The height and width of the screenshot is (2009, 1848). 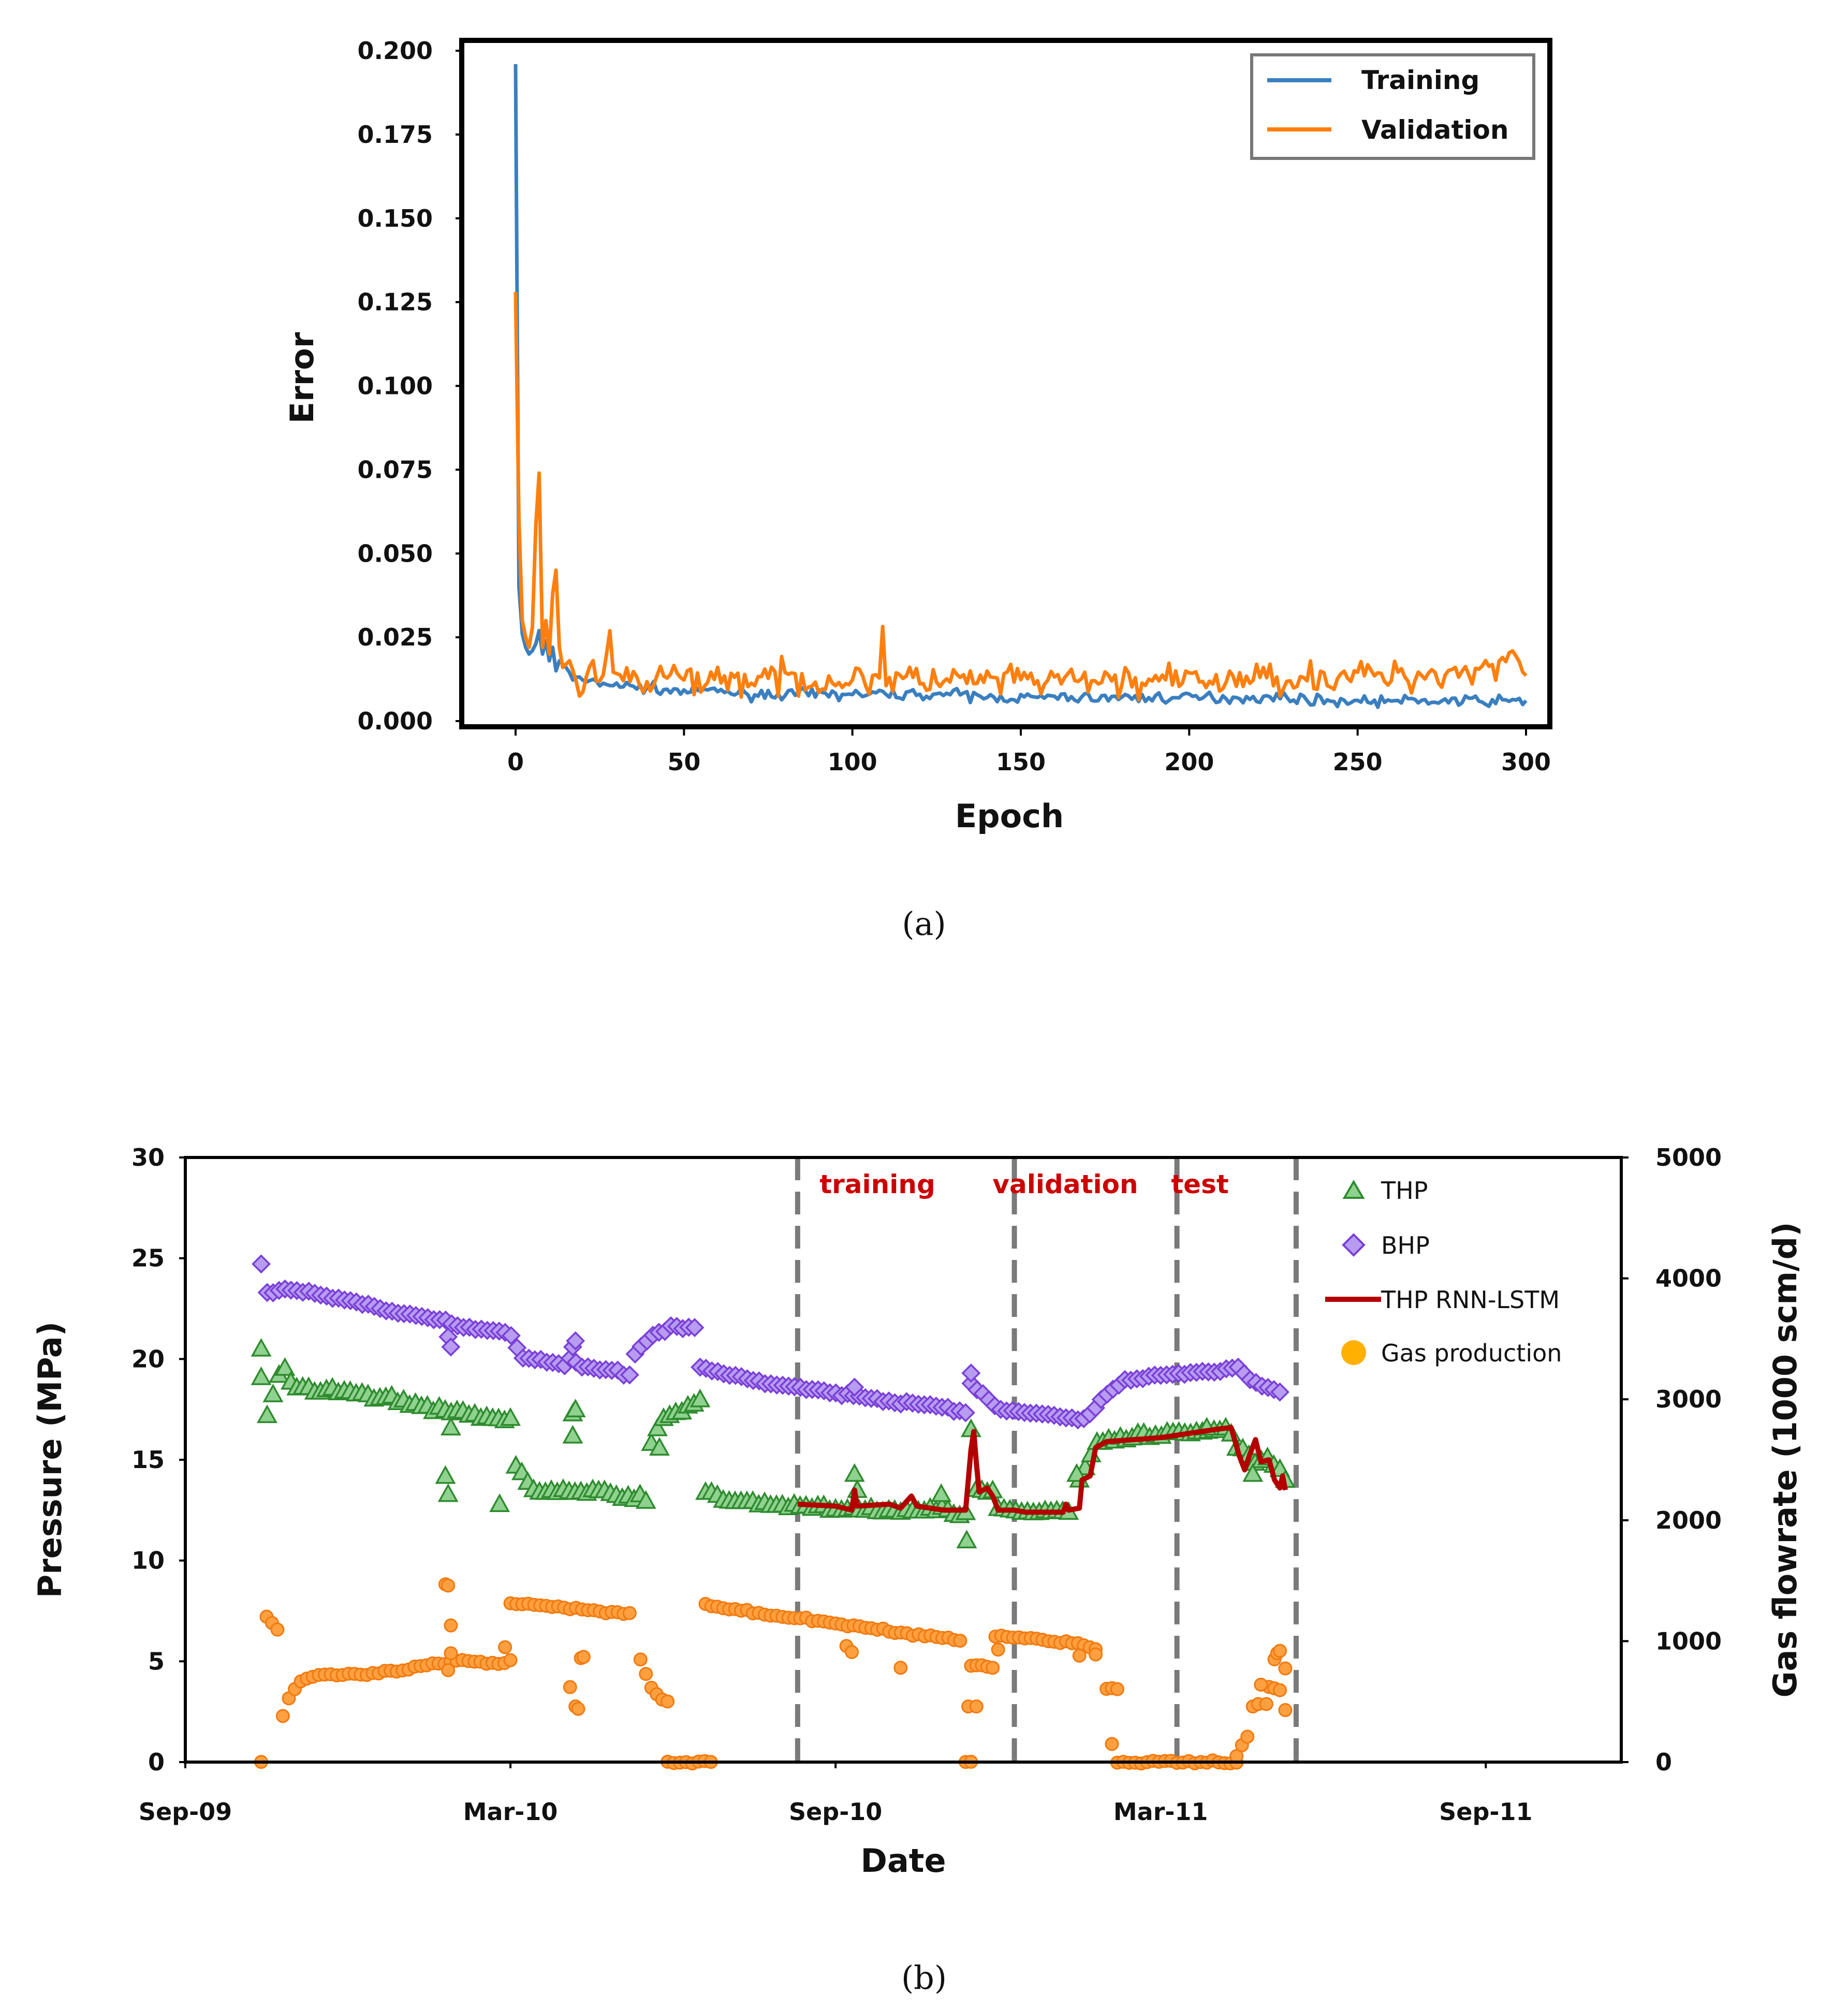 What do you see at coordinates (50, 1460) in the screenshot?
I see `panel-b-y-axis-label-left: Pressure (MPa)` at bounding box center [50, 1460].